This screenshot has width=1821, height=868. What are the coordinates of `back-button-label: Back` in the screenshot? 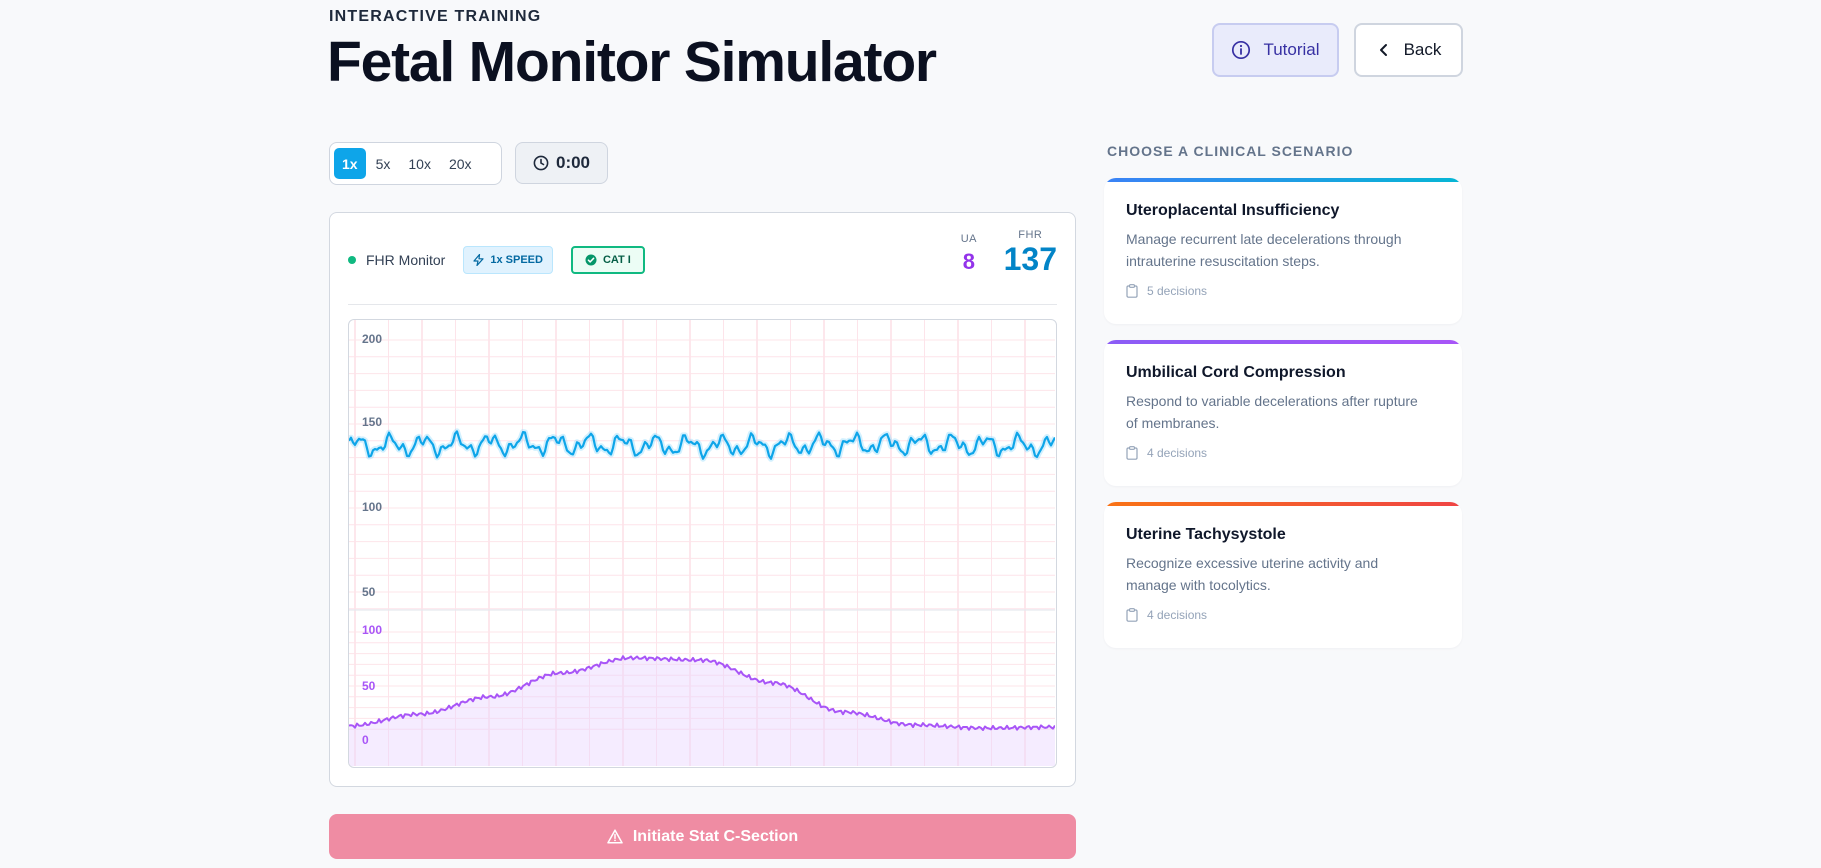 It's located at (1422, 49).